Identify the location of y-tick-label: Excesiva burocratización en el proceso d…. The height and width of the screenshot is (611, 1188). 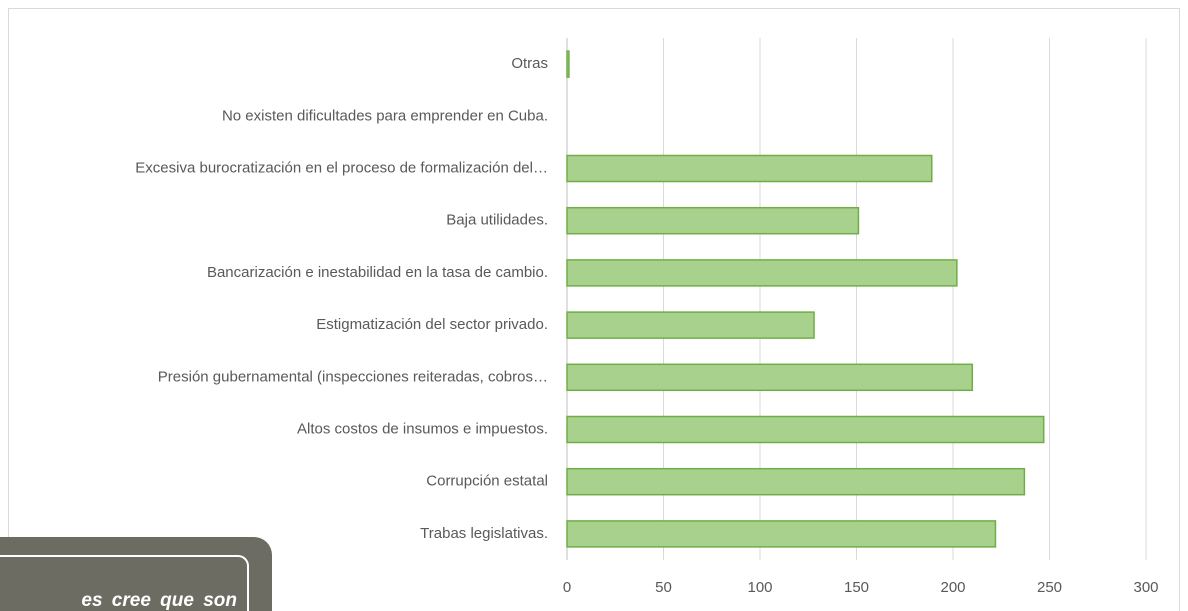
(341, 167).